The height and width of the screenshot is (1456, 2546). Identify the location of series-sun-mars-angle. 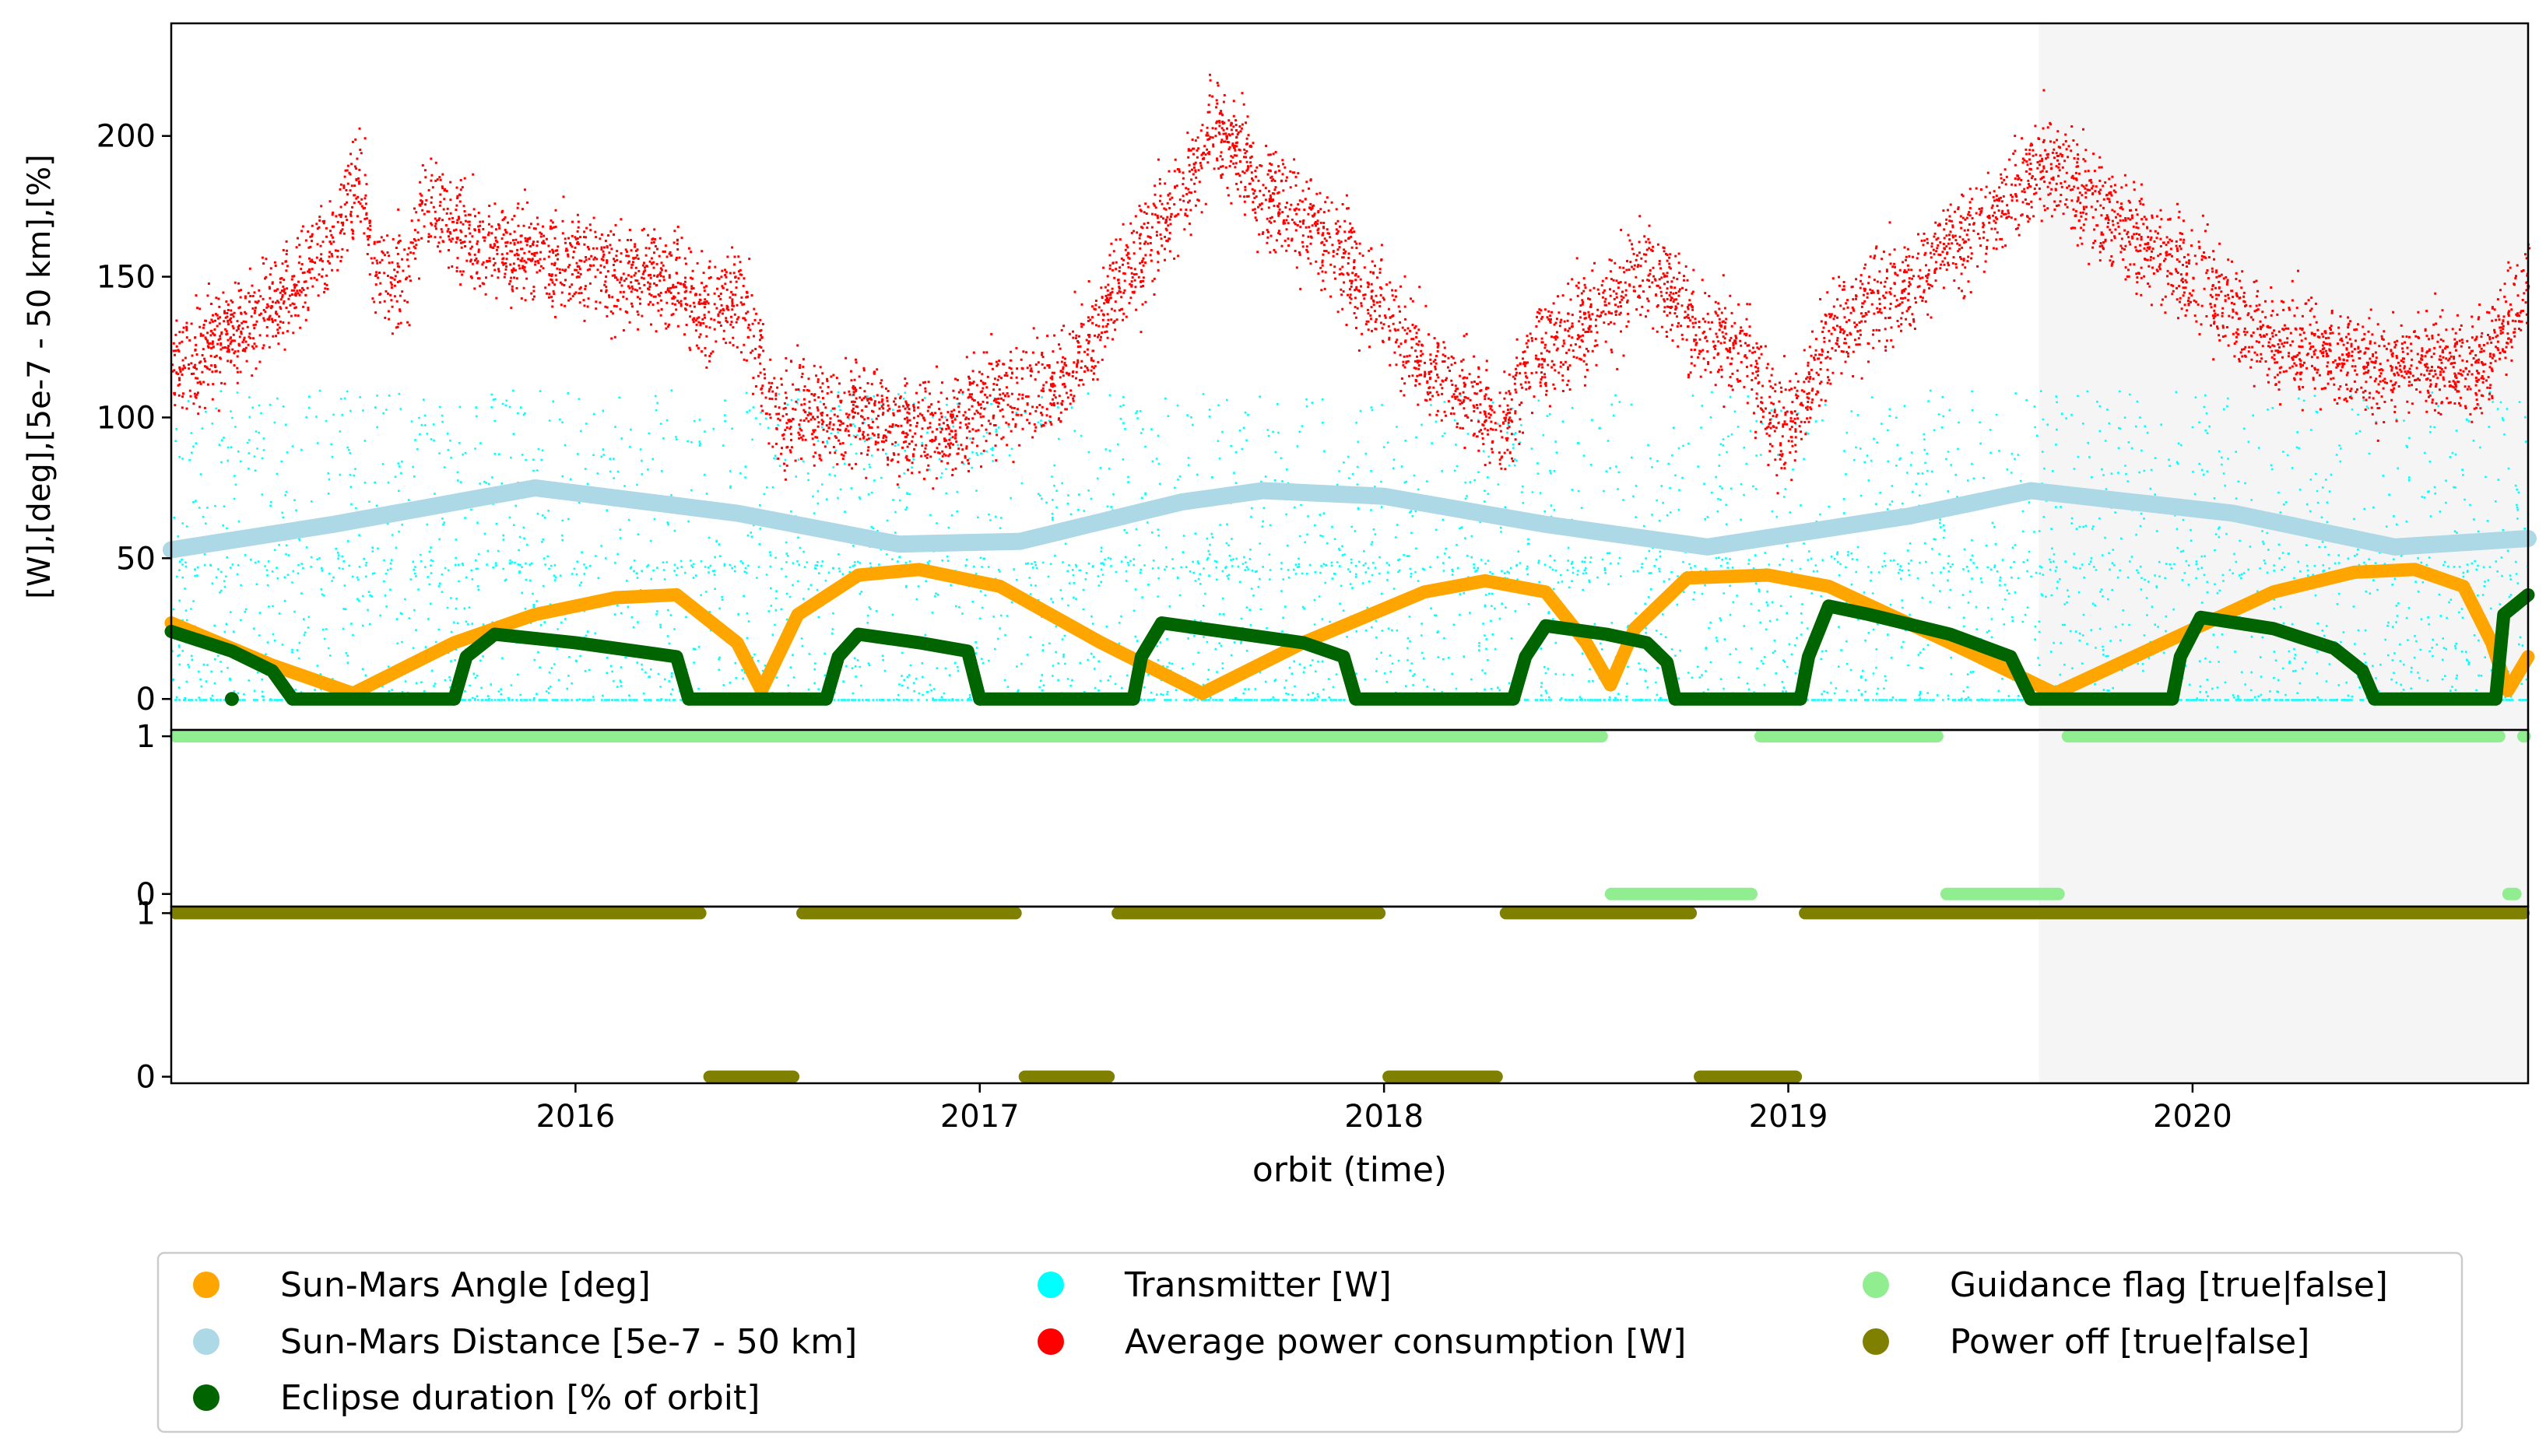
(1349, 632).